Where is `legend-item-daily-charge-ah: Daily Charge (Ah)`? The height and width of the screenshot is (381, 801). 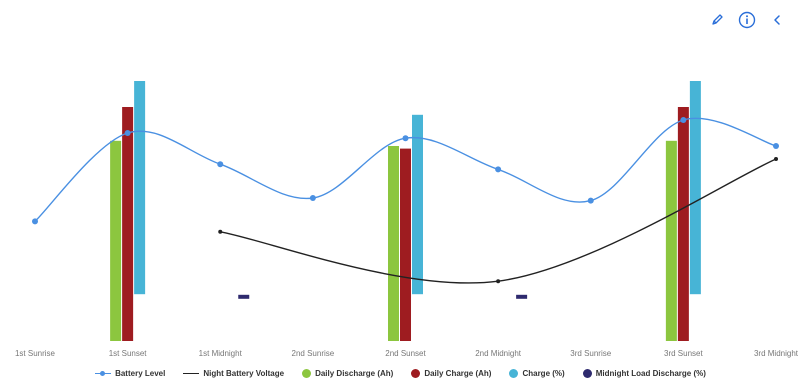 legend-item-daily-charge-ah: Daily Charge (Ah) is located at coordinates (451, 373).